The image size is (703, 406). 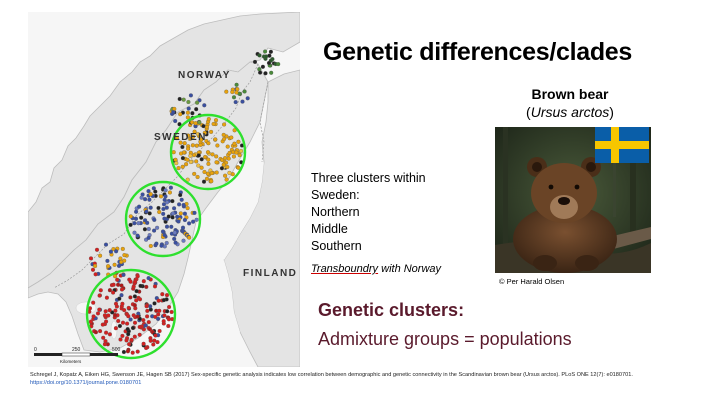 What do you see at coordinates (570, 112) in the screenshot?
I see `species-scientific-name-text: Ursus arctos` at bounding box center [570, 112].